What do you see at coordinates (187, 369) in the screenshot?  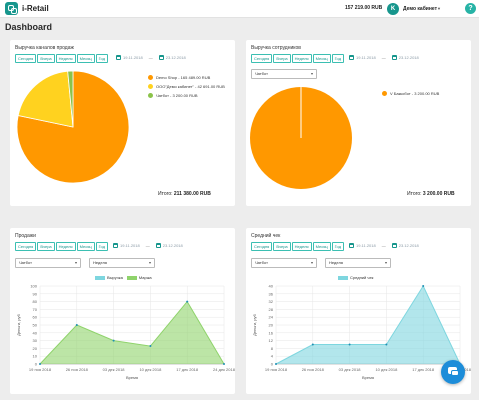 I see `x-tick-label: 17 дек 2018` at bounding box center [187, 369].